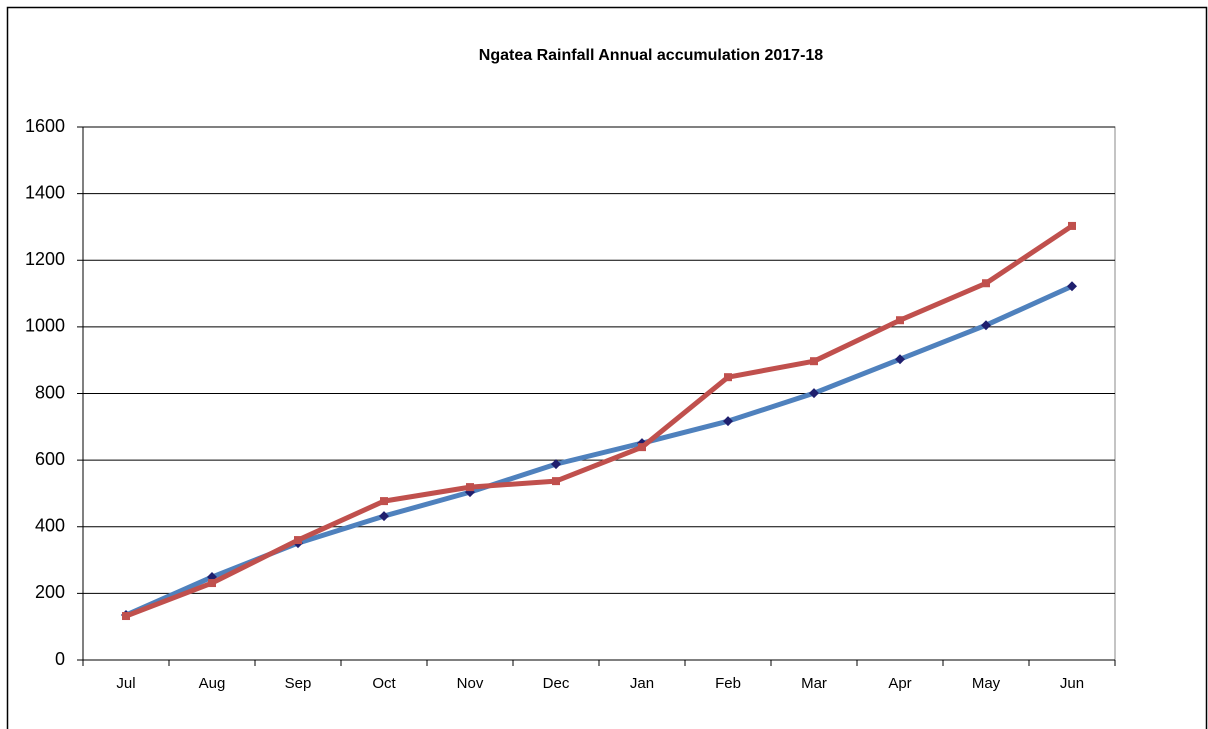 Image resolution: width=1208 pixels, height=729 pixels. What do you see at coordinates (298, 683) in the screenshot?
I see `x-tick-label: Sep` at bounding box center [298, 683].